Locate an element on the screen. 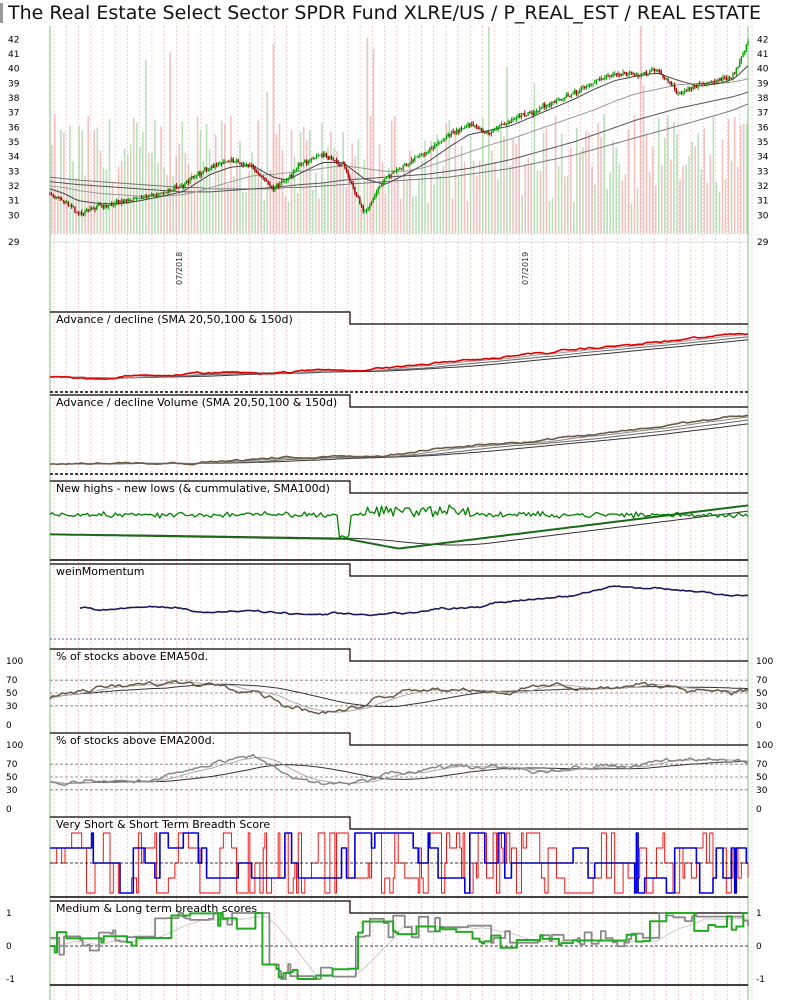  ema-tick-right: 50 is located at coordinates (762, 694).